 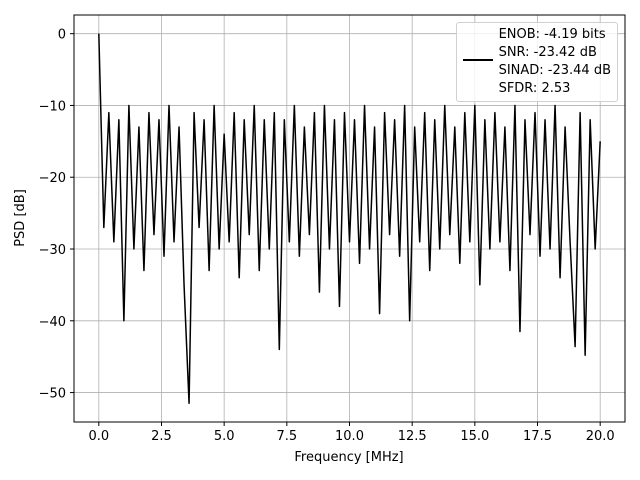 I want to click on y-axis-label: PSD [dB], so click(x=20, y=218).